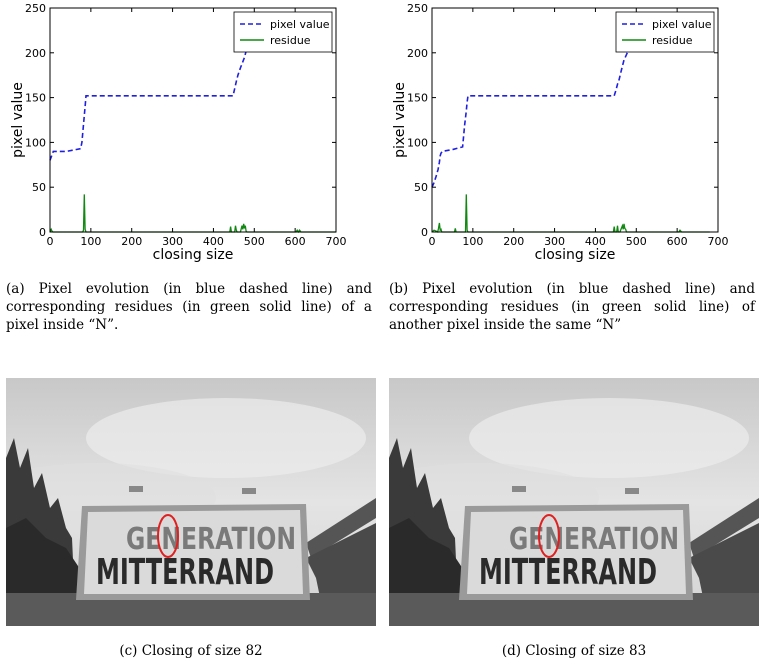 This screenshot has height=666, width=760. I want to click on photo-d-sign-bottom: MITTERRAND, so click(568, 572).